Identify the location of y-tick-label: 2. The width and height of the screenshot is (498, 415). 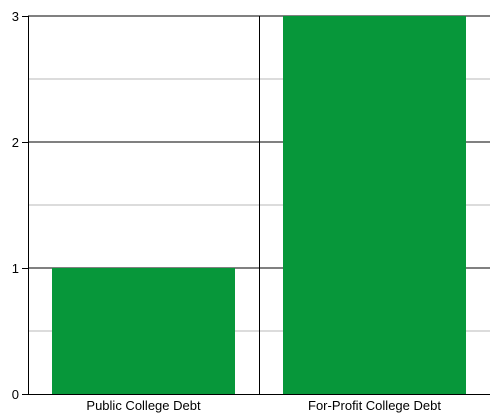
(15, 142).